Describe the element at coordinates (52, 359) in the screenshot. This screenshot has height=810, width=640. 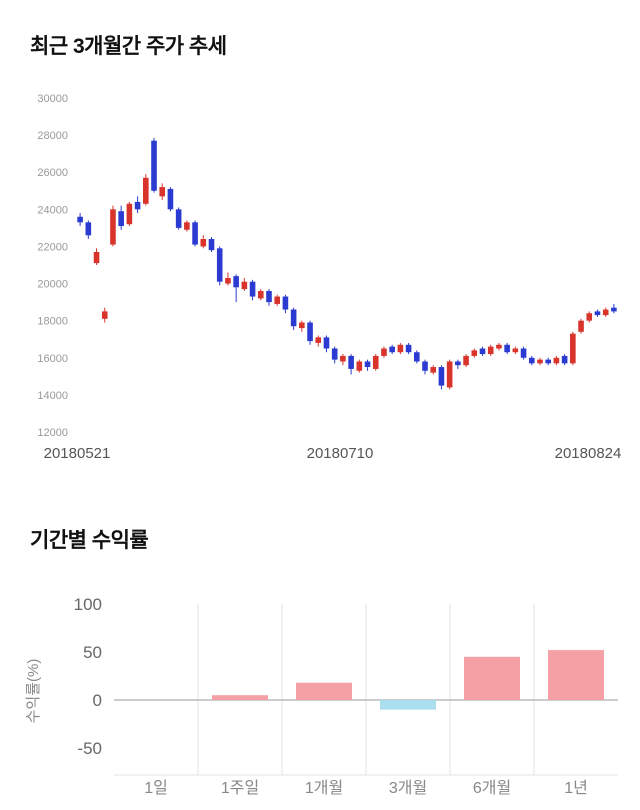
I see `y-axis-tick-label: 16000` at that location.